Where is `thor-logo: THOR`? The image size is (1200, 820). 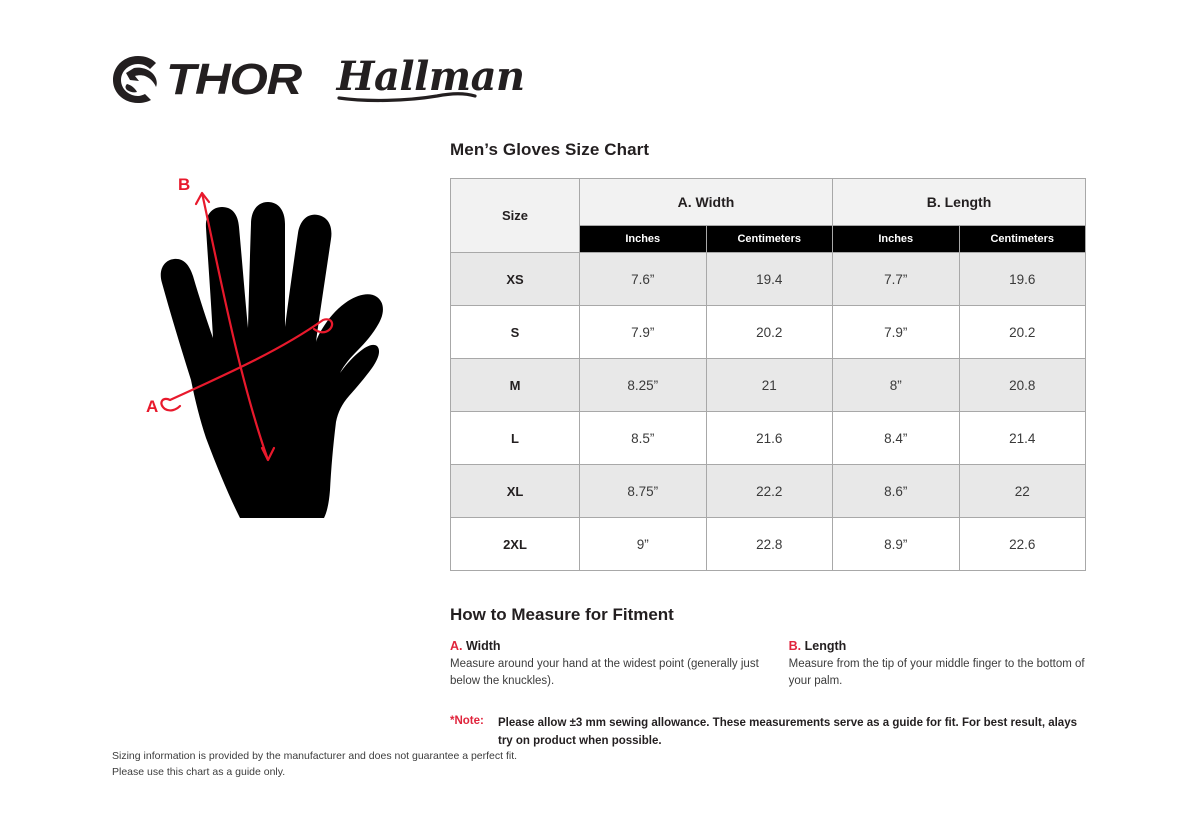
thor-logo: THOR is located at coordinates (207, 80).